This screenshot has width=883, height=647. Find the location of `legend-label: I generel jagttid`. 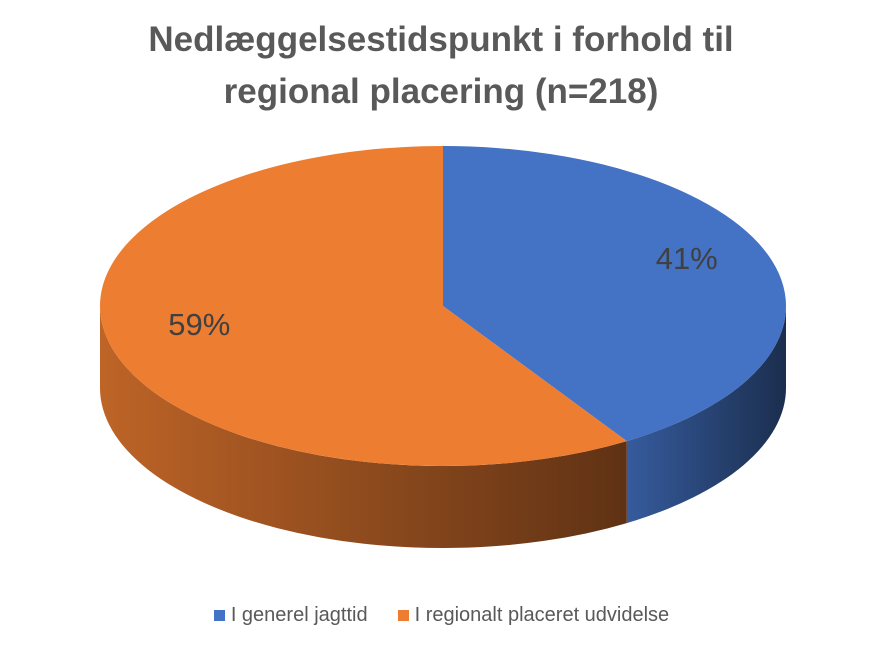

legend-label: I generel jagttid is located at coordinates (299, 615).